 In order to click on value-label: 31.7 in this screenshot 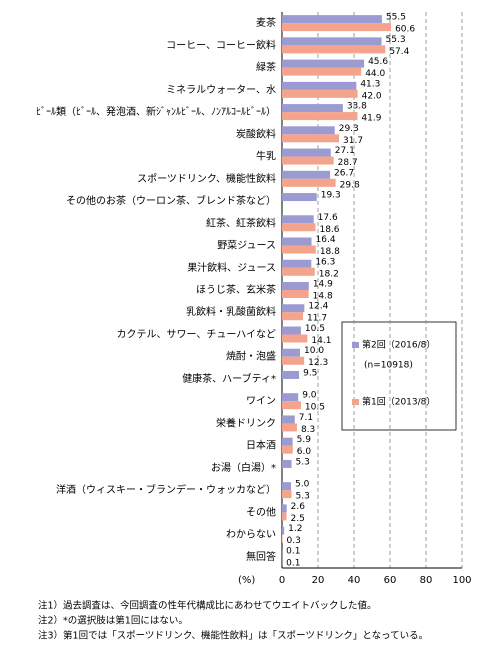, I will do `click(353, 141)`.